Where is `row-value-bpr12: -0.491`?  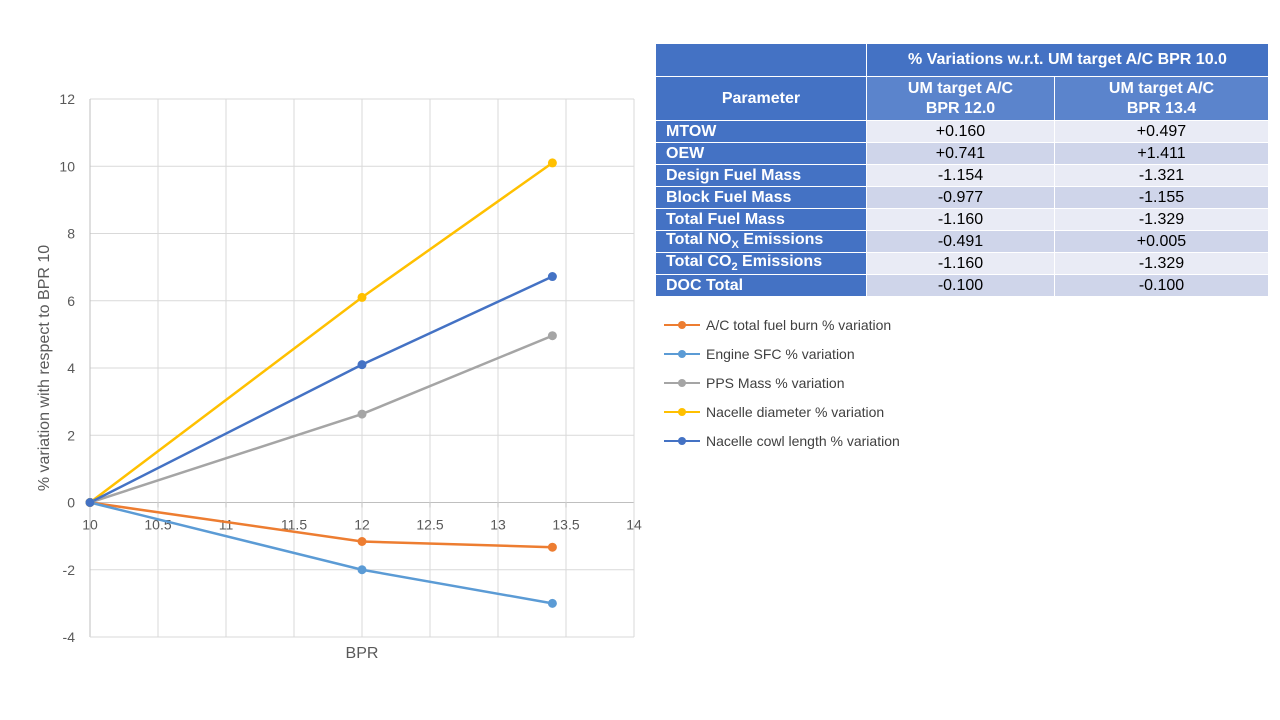 row-value-bpr12: -0.491 is located at coordinates (960, 241).